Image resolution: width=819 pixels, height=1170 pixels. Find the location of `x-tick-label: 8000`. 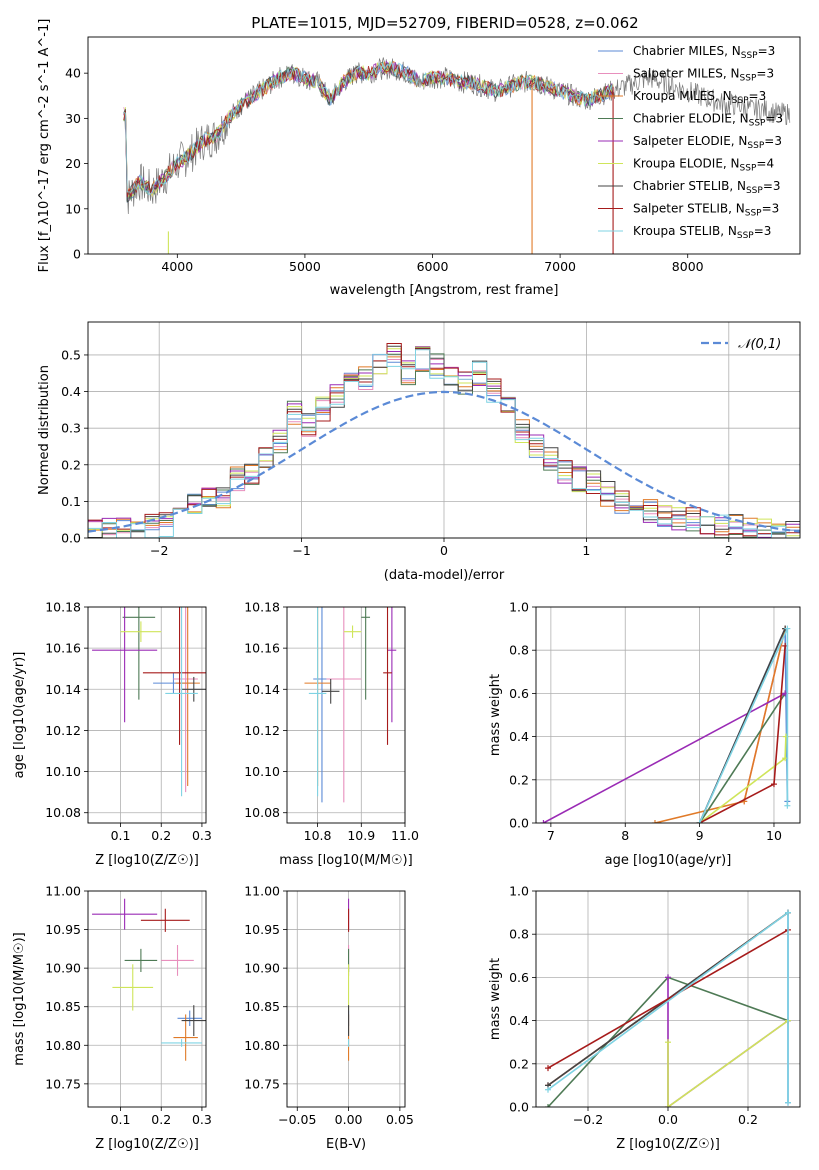

x-tick-label: 8000 is located at coordinates (688, 266).